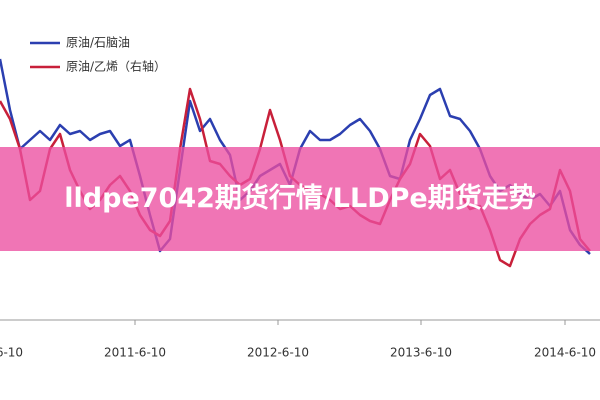 This screenshot has width=600, height=400. What do you see at coordinates (135, 353) in the screenshot?
I see `x-tick-label: 2011-6-10` at bounding box center [135, 353].